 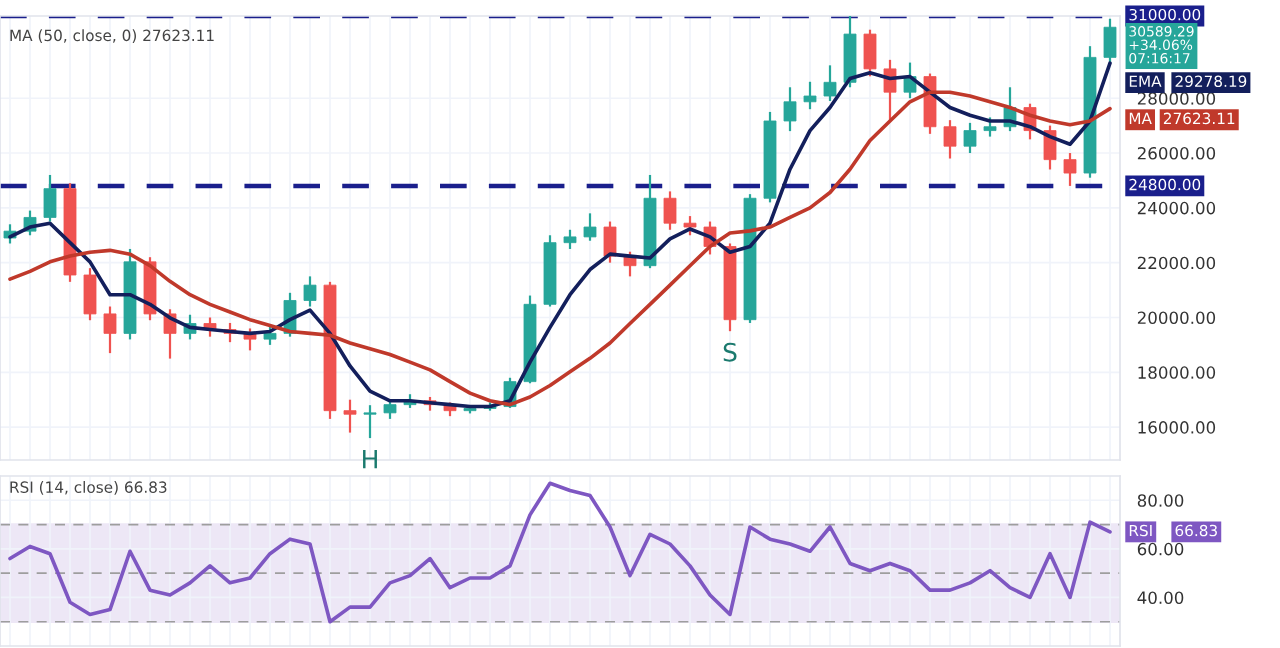 What do you see at coordinates (1177, 427) in the screenshot?
I see `y-tick-label: 16000.00` at bounding box center [1177, 427].